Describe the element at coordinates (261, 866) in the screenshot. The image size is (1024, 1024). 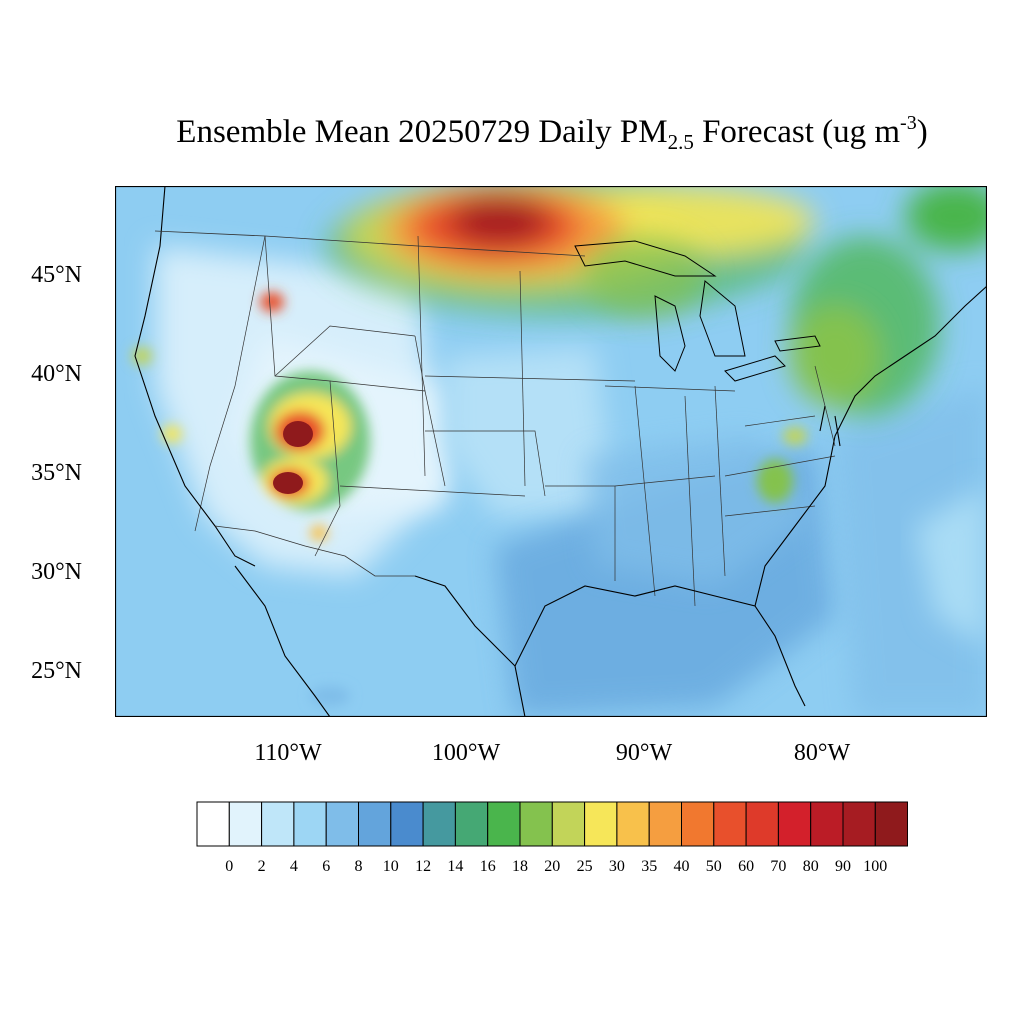
I see `colorbar-label: 2` at that location.